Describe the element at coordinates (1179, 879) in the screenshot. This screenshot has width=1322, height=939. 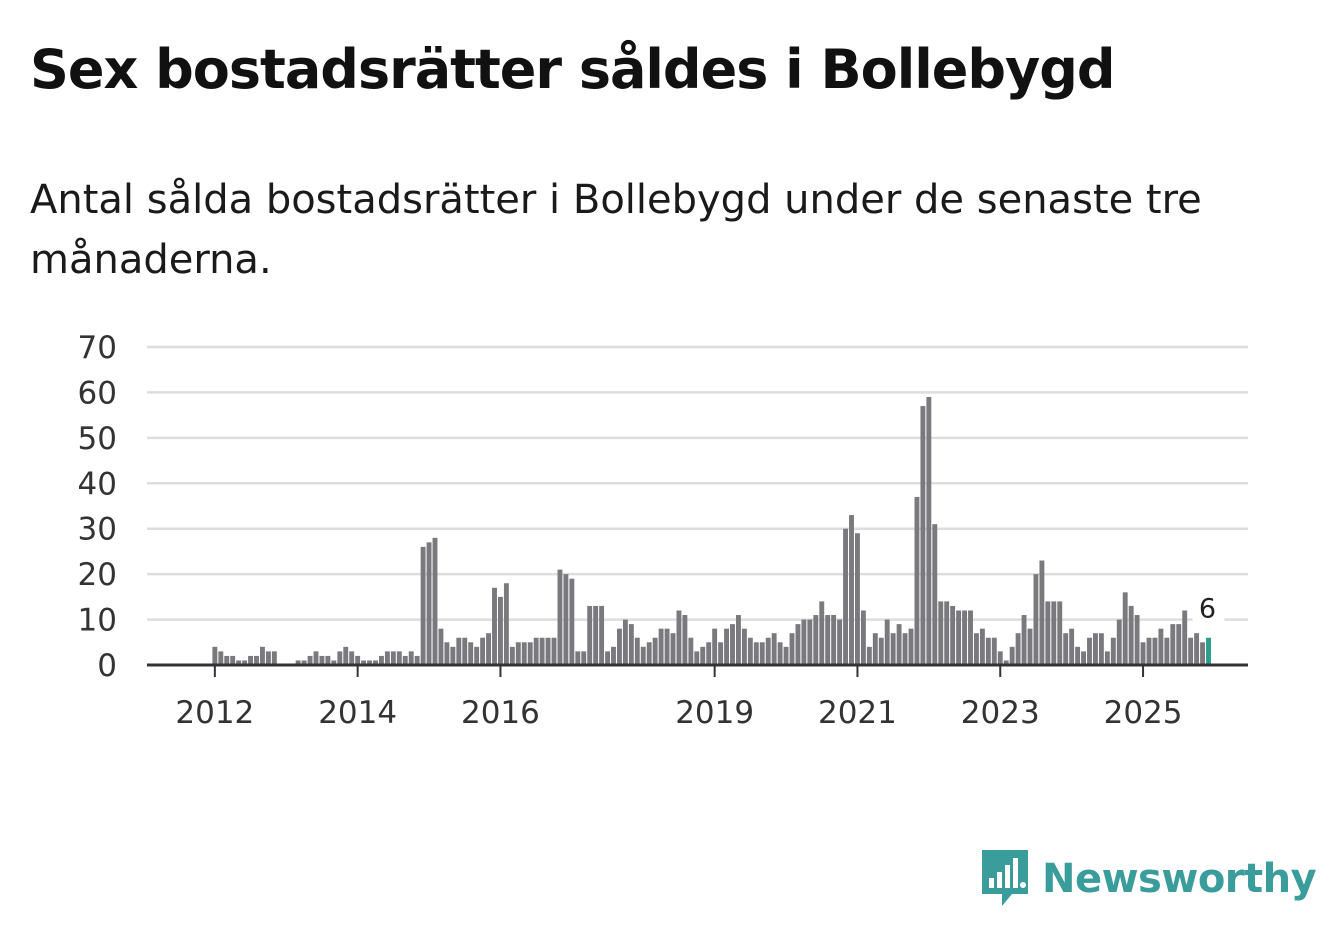
I see `brand-name: Newsworthy` at that location.